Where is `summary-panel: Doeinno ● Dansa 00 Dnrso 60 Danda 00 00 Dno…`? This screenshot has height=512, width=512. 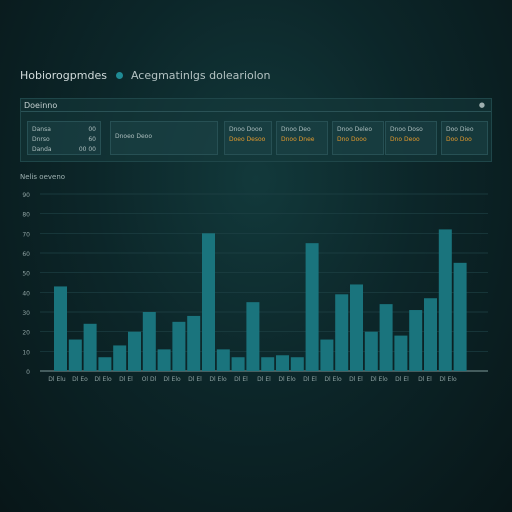 summary-panel: Doeinno ● Dansa 00 Dnrso 60 Danda 00 00 Dno… is located at coordinates (256, 130).